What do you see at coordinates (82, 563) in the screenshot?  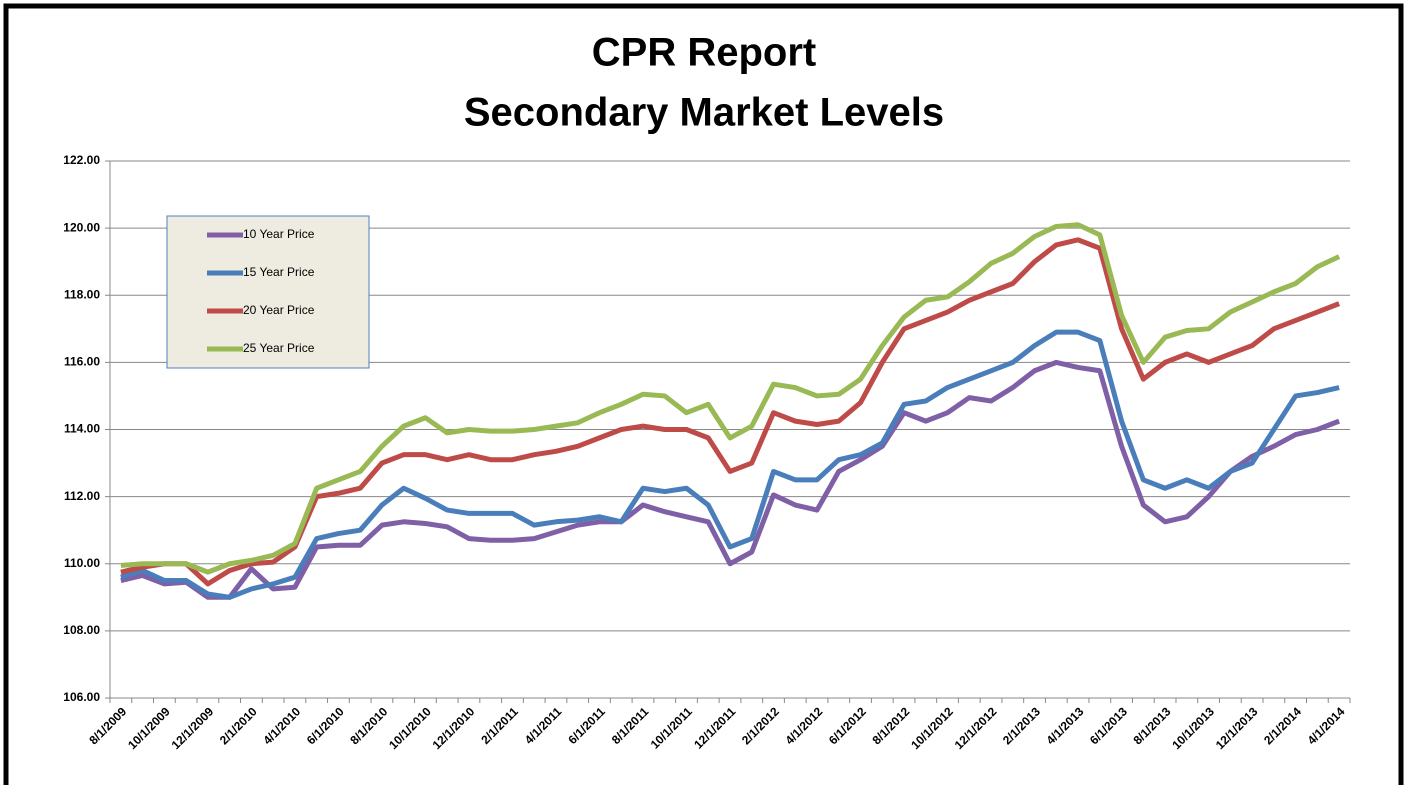 I see `y-tick-label: 110.00` at bounding box center [82, 563].